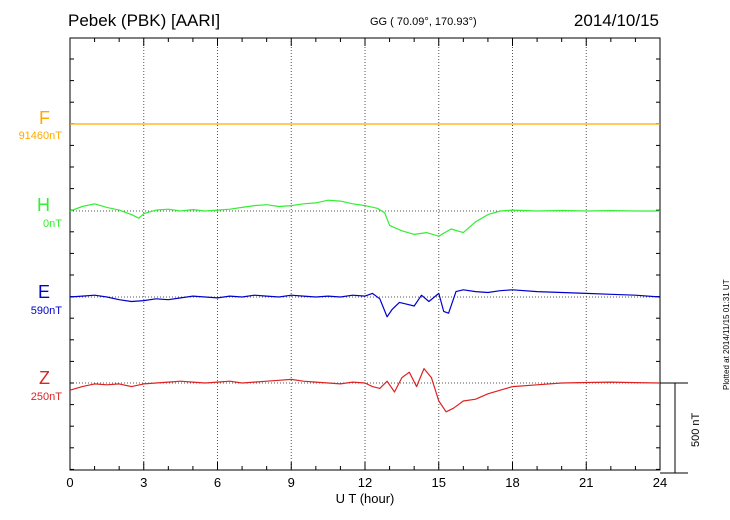 The height and width of the screenshot is (520, 730). I want to click on series-baseline-e: 590nT, so click(46, 311).